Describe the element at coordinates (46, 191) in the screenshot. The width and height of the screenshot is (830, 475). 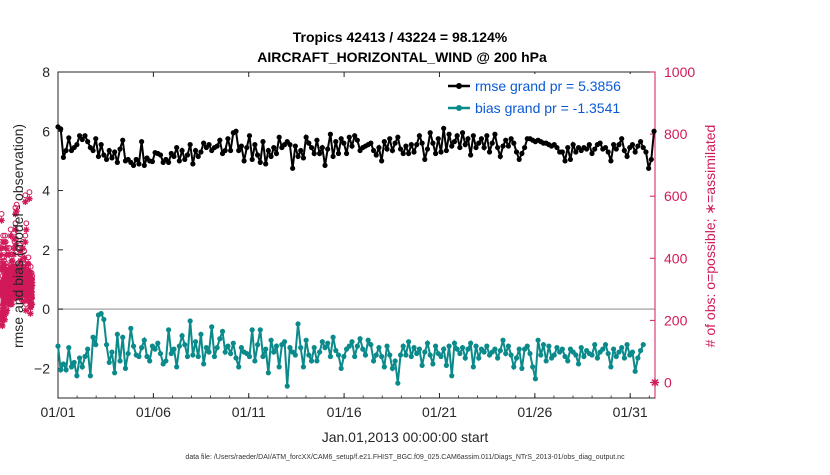
I see `y-tick-label: 4` at that location.